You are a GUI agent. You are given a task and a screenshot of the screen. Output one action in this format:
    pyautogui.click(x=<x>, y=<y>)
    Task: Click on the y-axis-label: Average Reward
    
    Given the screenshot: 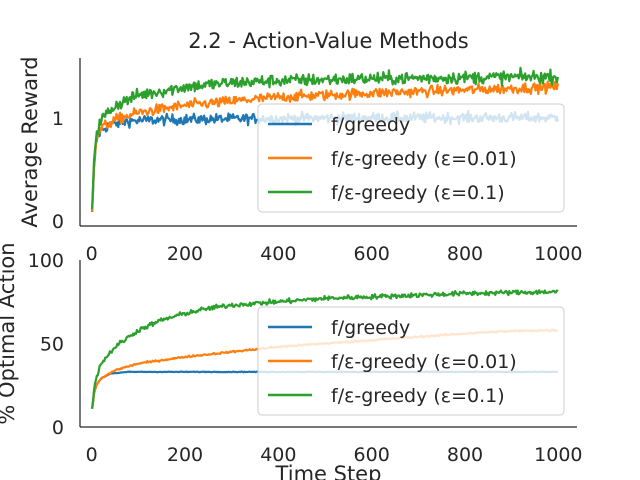 What is the action you would take?
    pyautogui.click(x=30, y=141)
    